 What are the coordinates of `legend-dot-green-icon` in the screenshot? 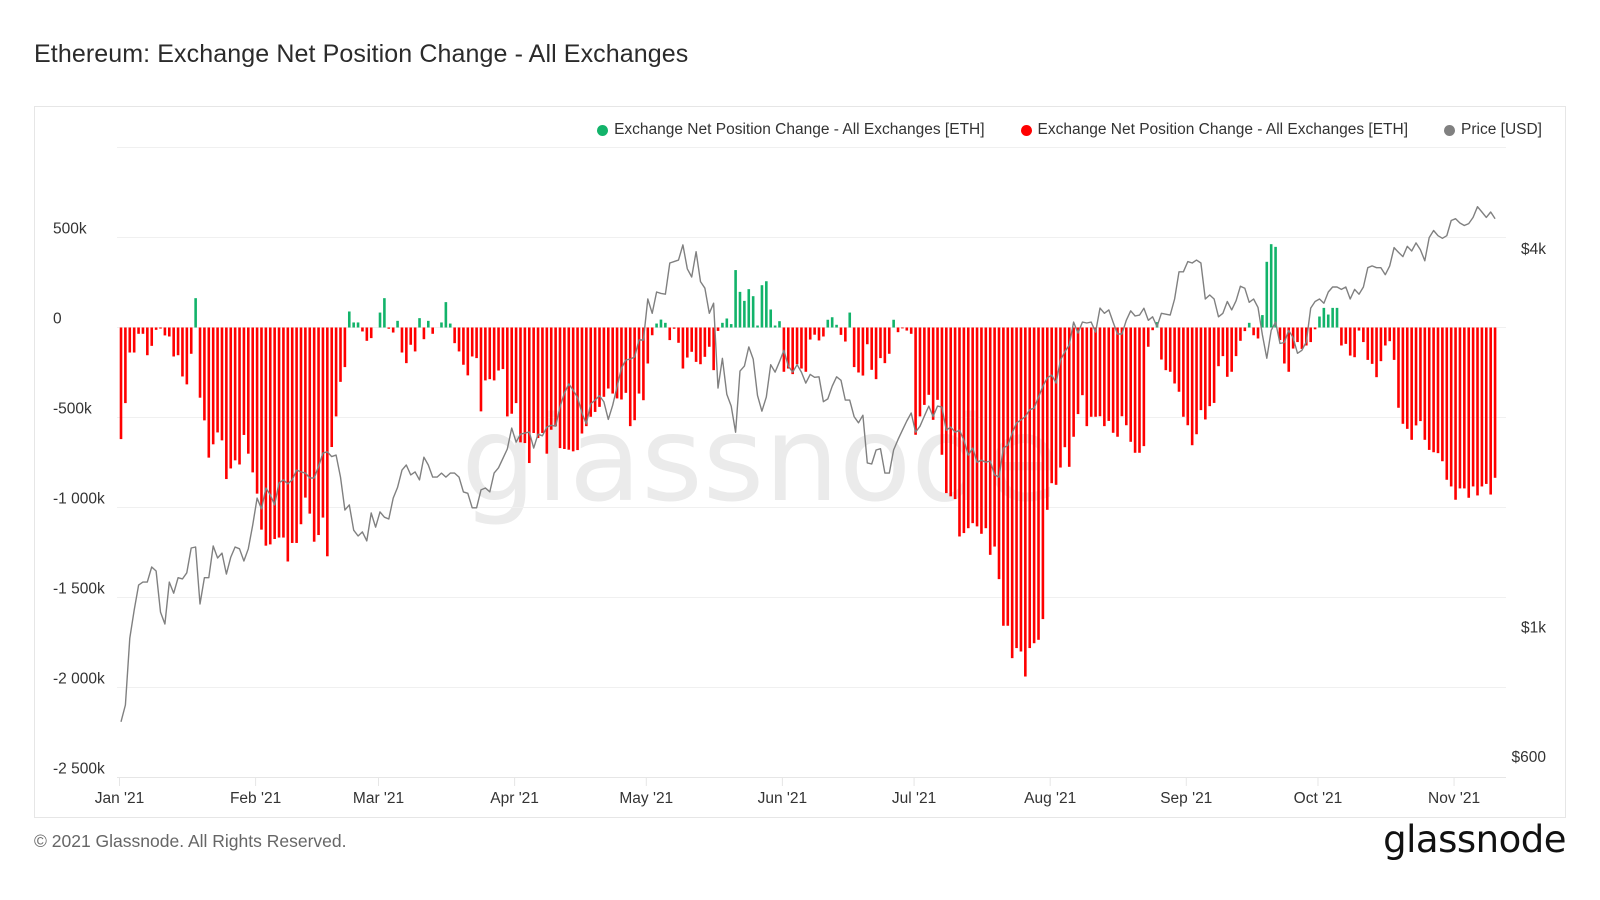 It's located at (603, 130).